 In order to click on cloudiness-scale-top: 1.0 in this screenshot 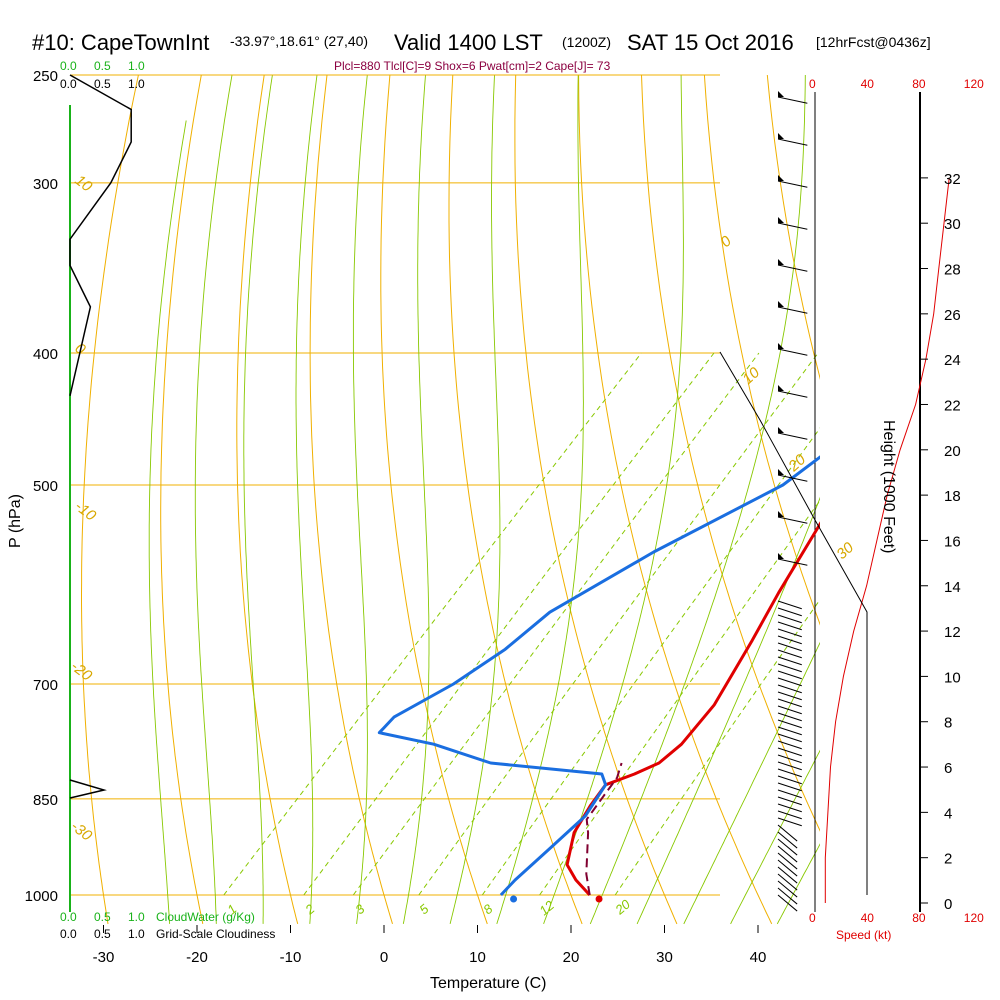, I will do `click(136, 84)`.